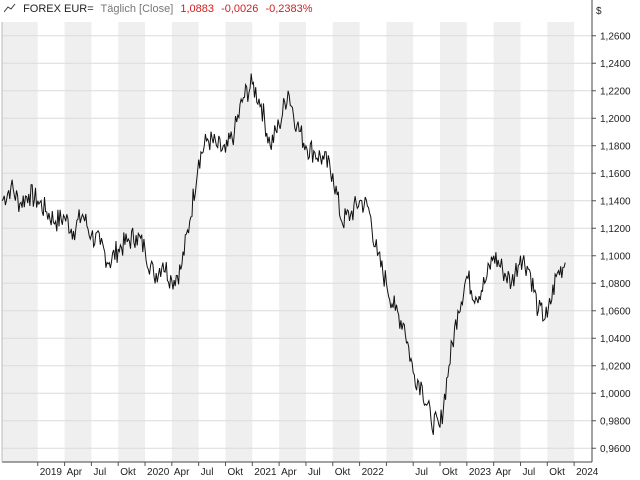 The image size is (640, 480). What do you see at coordinates (11, 9) in the screenshot?
I see `line-chart-icon` at bounding box center [11, 9].